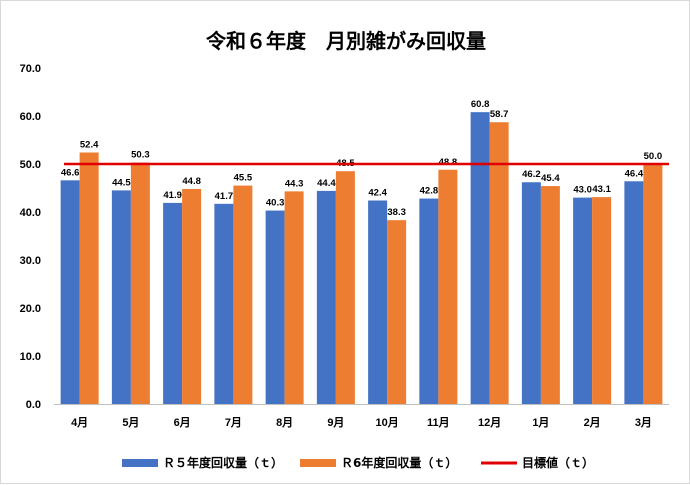  What do you see at coordinates (30, 69) in the screenshot?
I see `y-tick-label: 70.0` at bounding box center [30, 69].